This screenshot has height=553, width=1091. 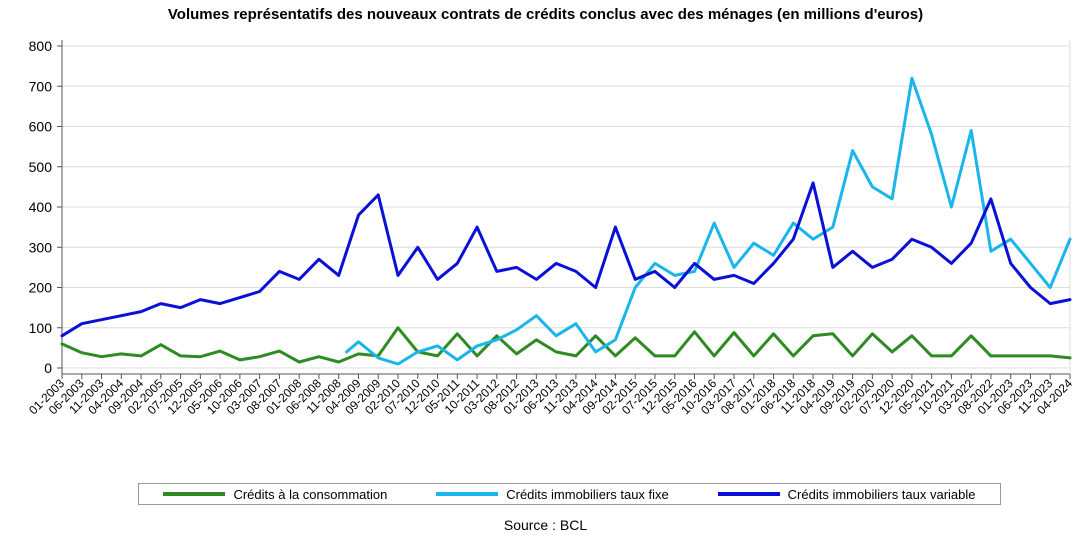 I want to click on y-tick-label-4: 400, so click(x=41, y=207).